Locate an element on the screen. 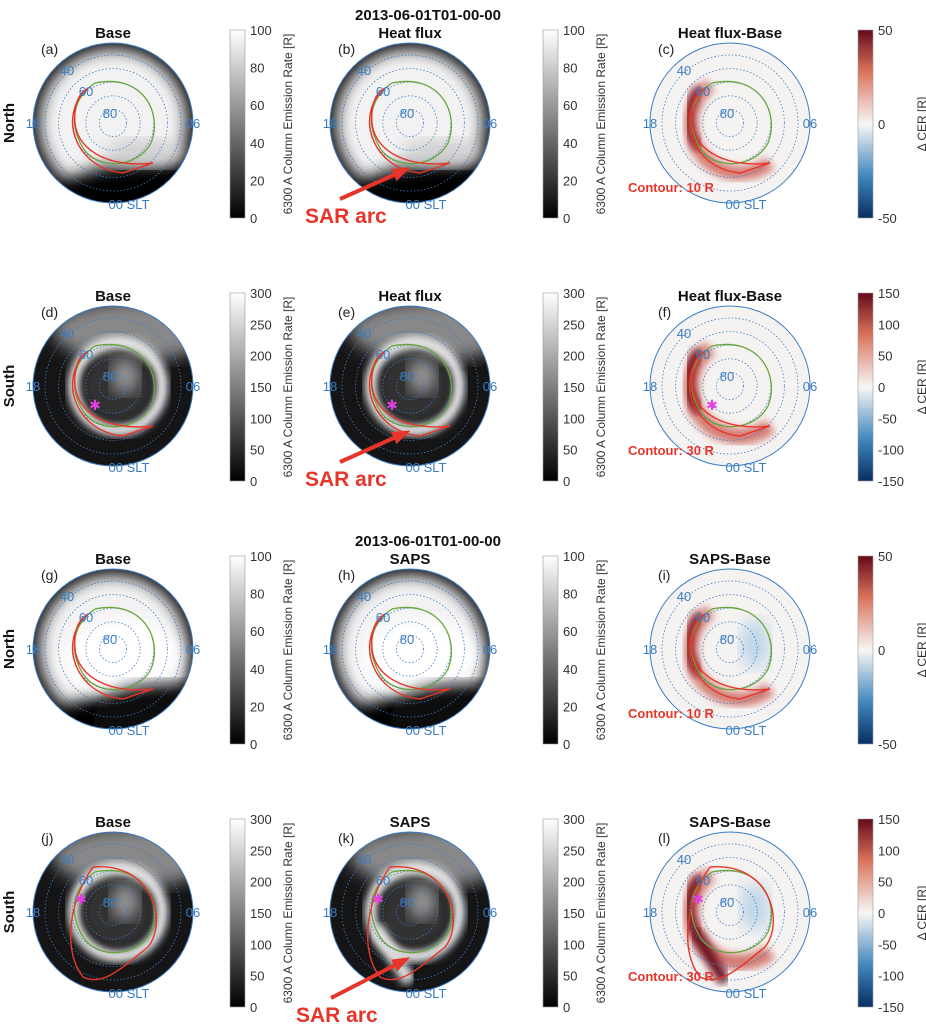 Image resolution: width=926 pixels, height=1032 pixels. hemisphere-label: North is located at coordinates (9, 123).